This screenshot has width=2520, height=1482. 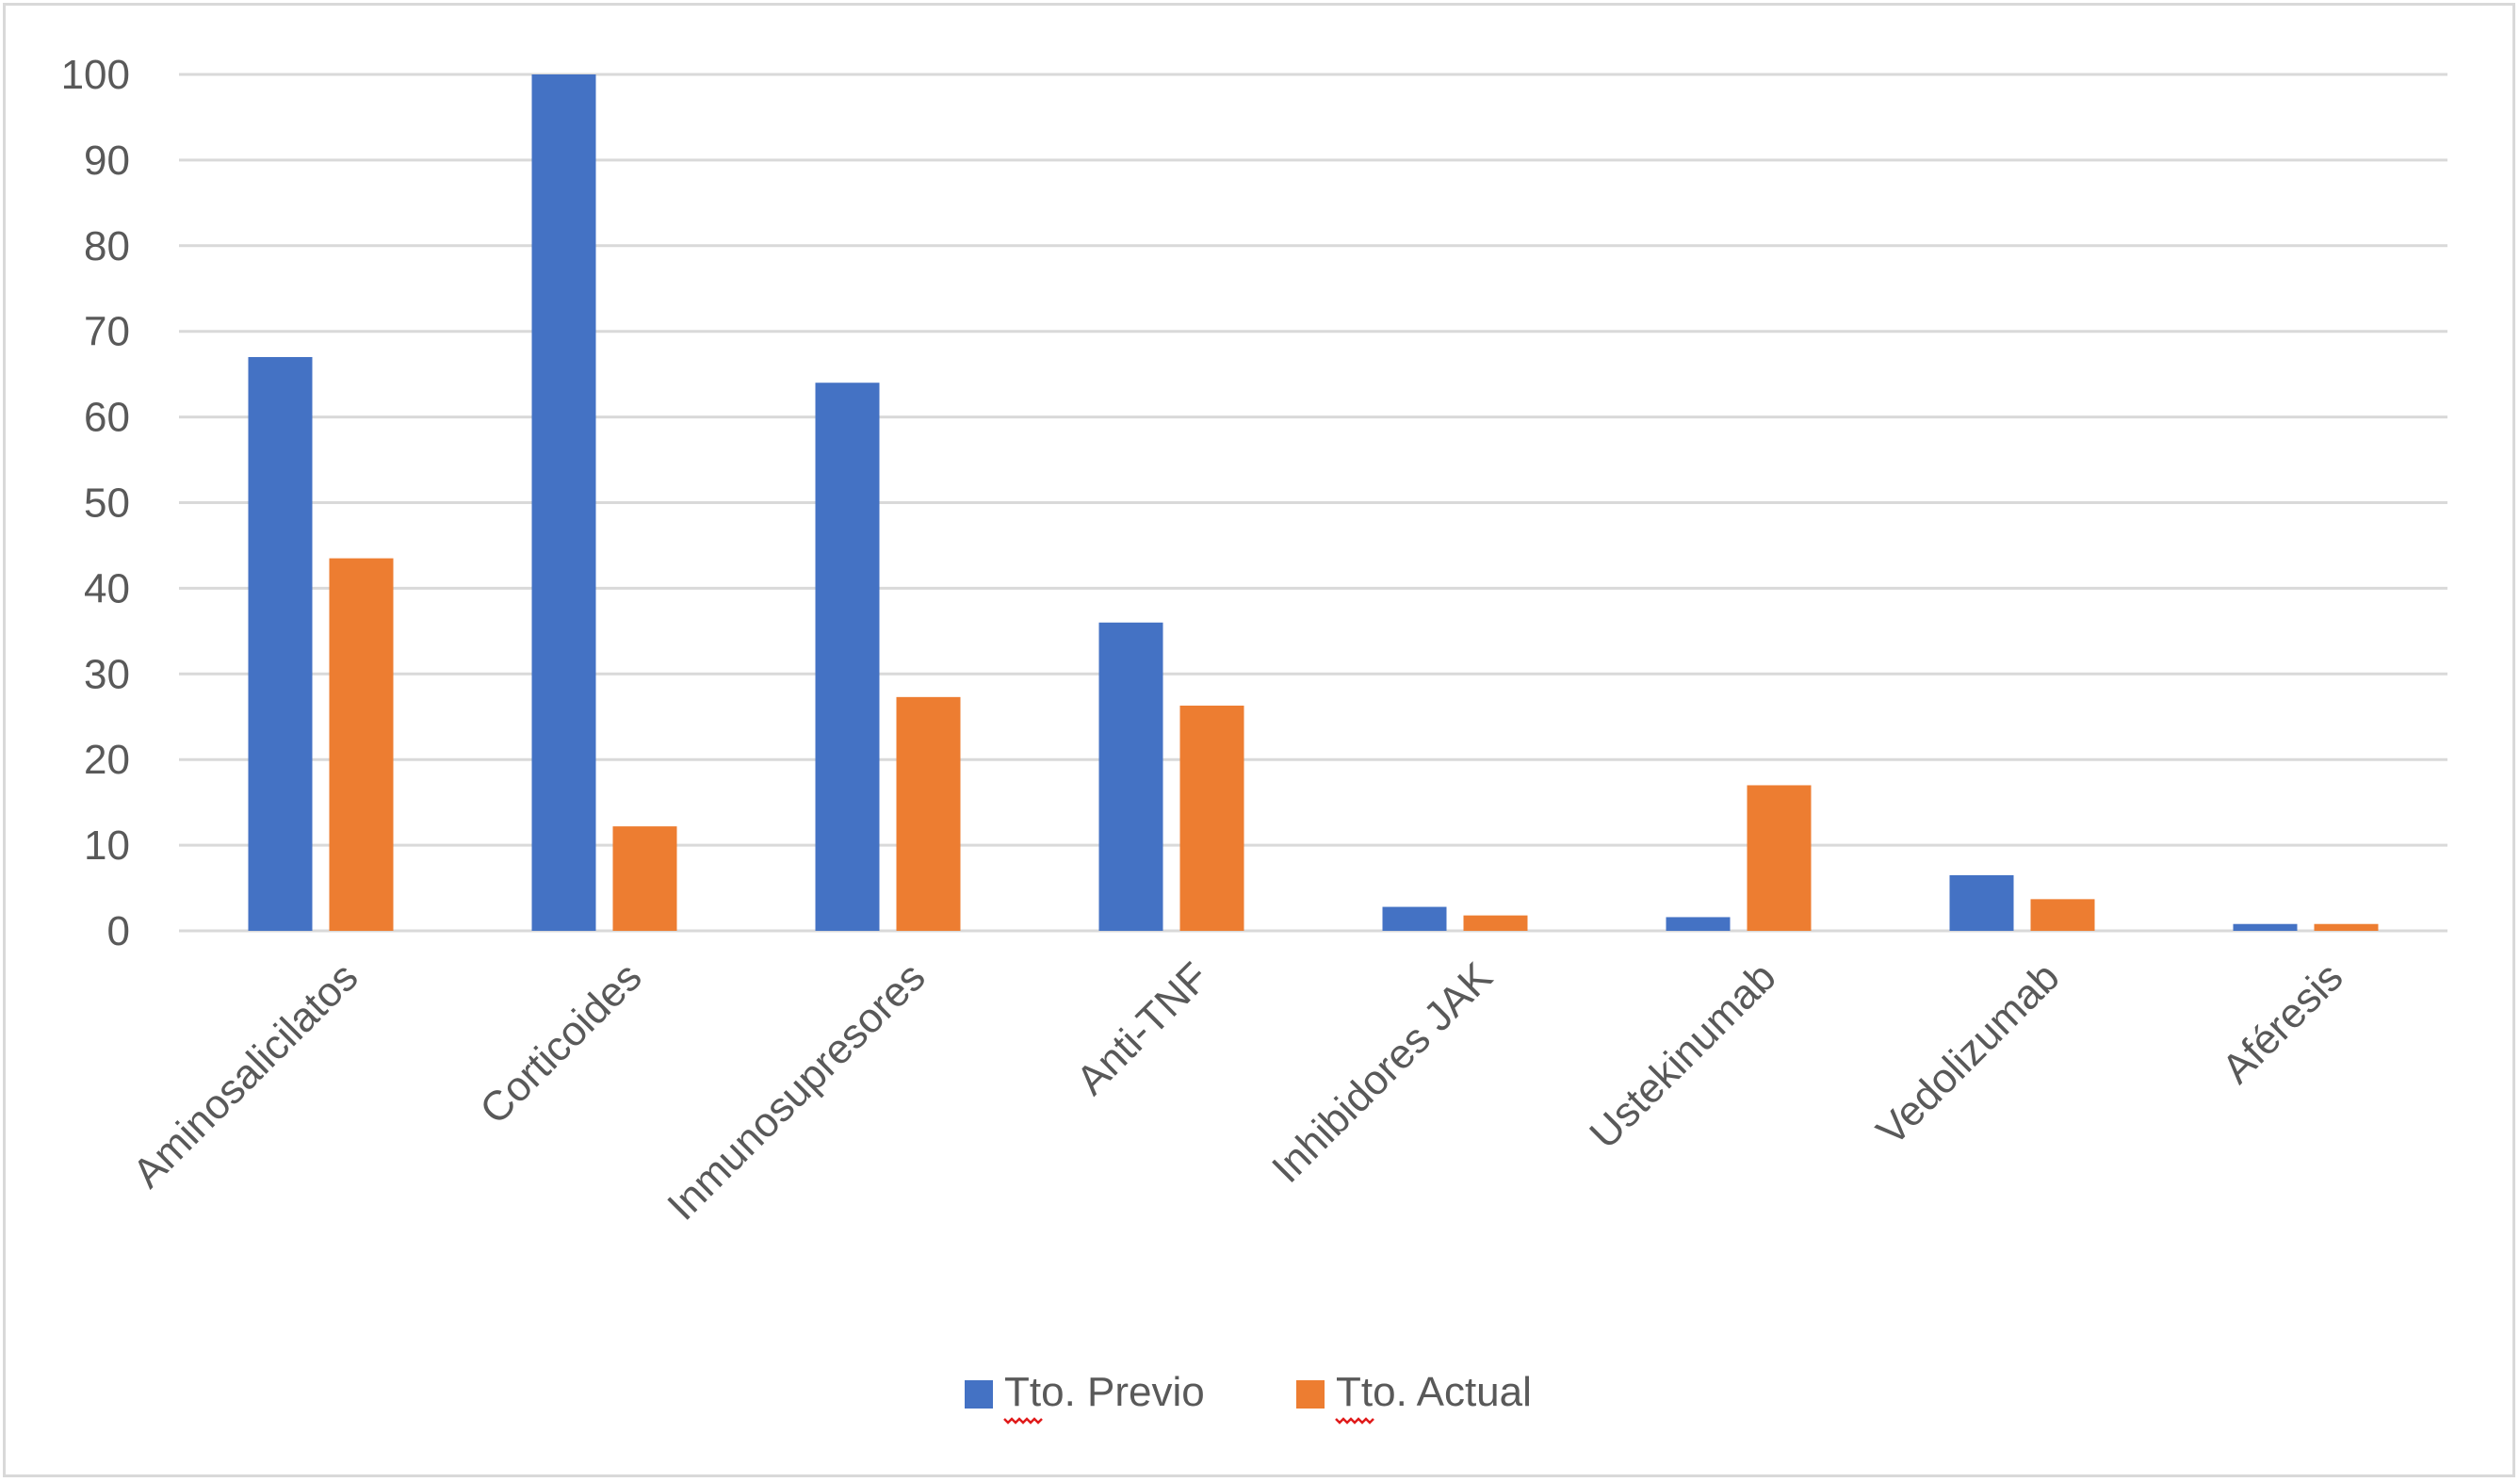 I want to click on y-tick-label: 60, so click(x=107, y=418).